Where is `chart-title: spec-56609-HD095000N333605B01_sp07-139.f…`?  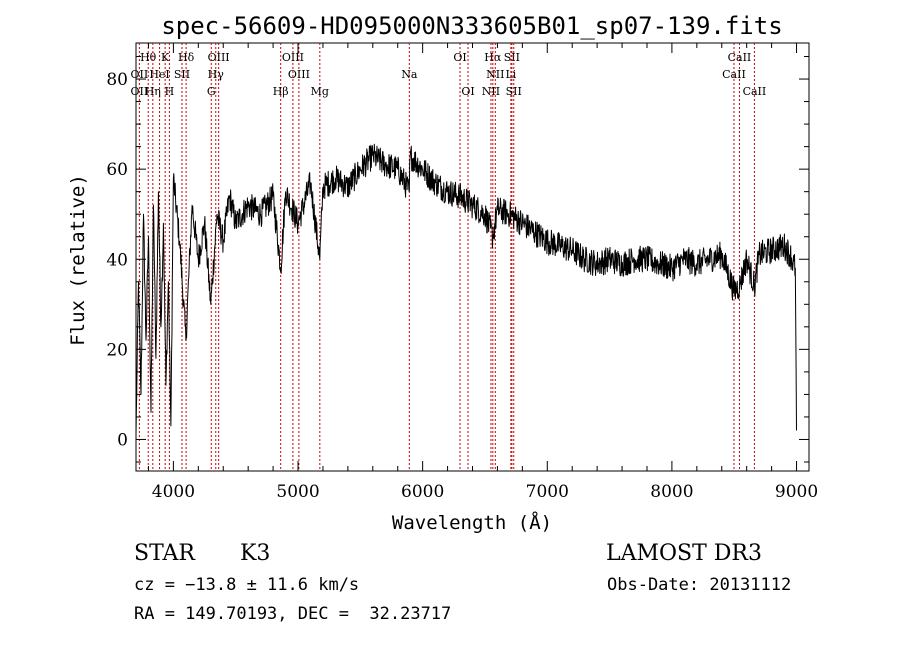 chart-title: spec-56609-HD095000N333605B01_sp07-139.f… is located at coordinates (471, 26).